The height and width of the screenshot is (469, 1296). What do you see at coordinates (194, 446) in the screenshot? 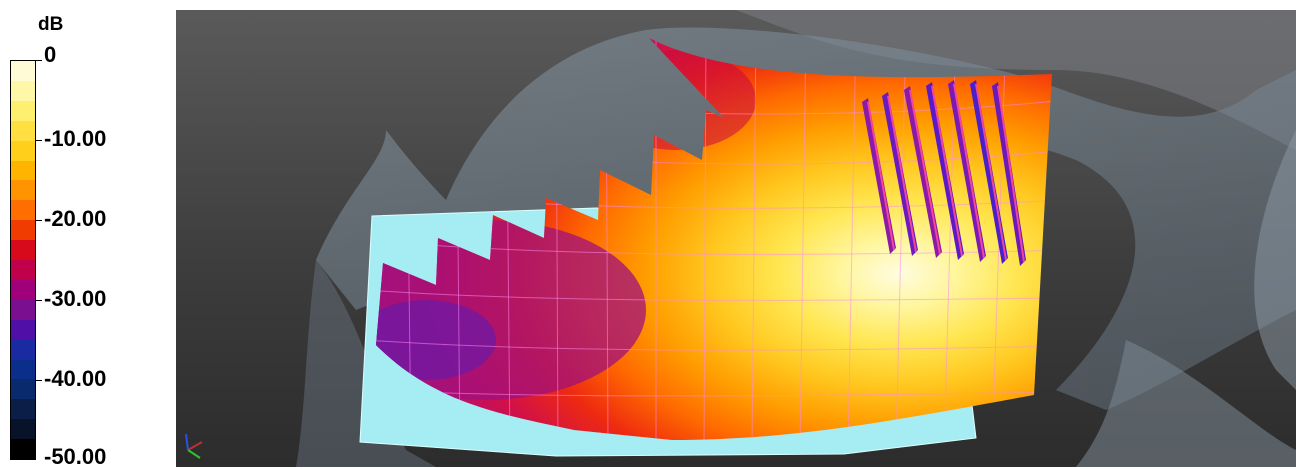
I see `axis-triad` at bounding box center [194, 446].